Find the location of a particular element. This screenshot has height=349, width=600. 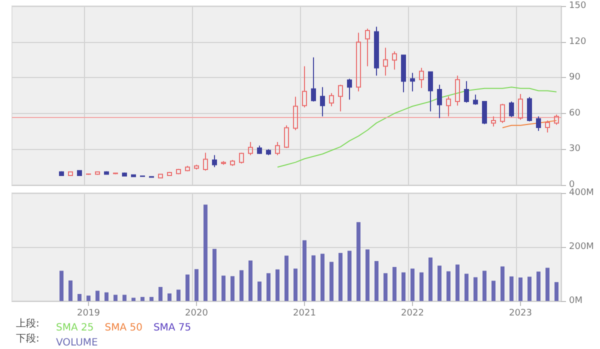

y-tick-label: 200M is located at coordinates (581, 247).